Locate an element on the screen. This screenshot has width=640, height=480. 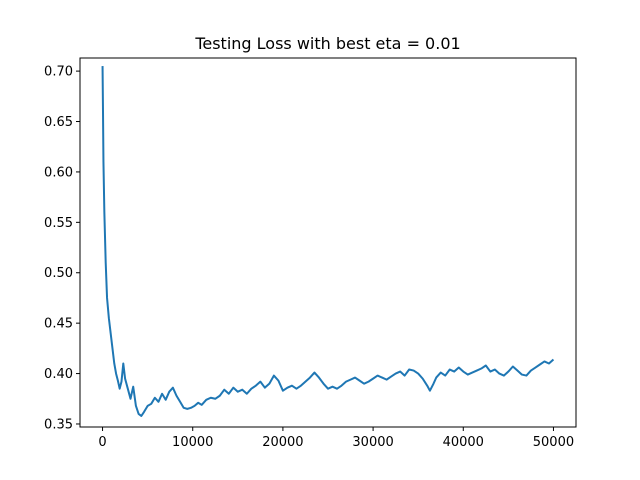
y-axis: 0.35 0.40 0.45 0.50 0.55 0.60 0.65 0.70 is located at coordinates (62, 248).